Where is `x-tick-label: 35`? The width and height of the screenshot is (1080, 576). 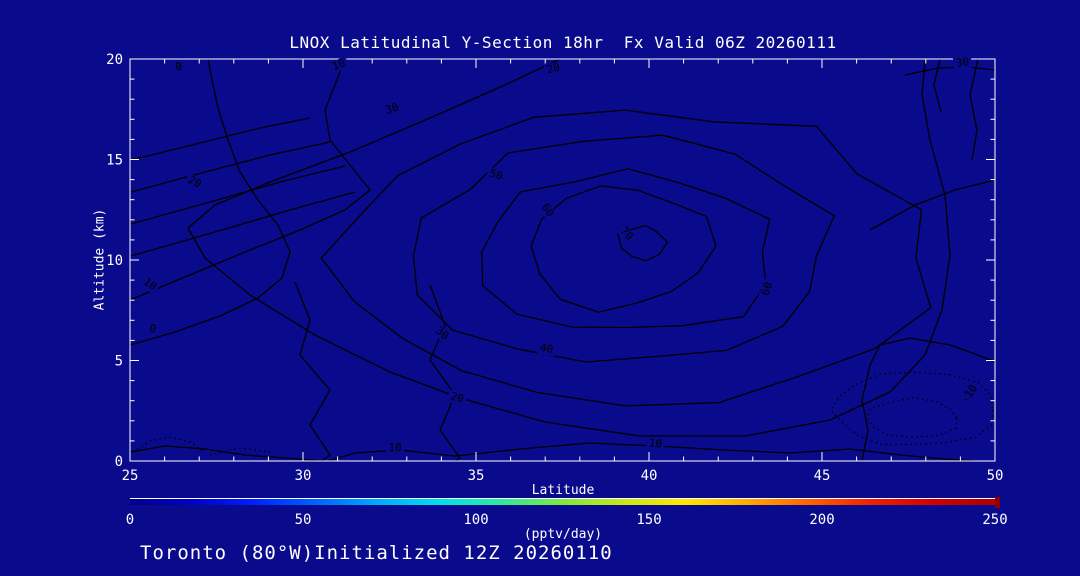
x-tick-label: 35 is located at coordinates (476, 476).